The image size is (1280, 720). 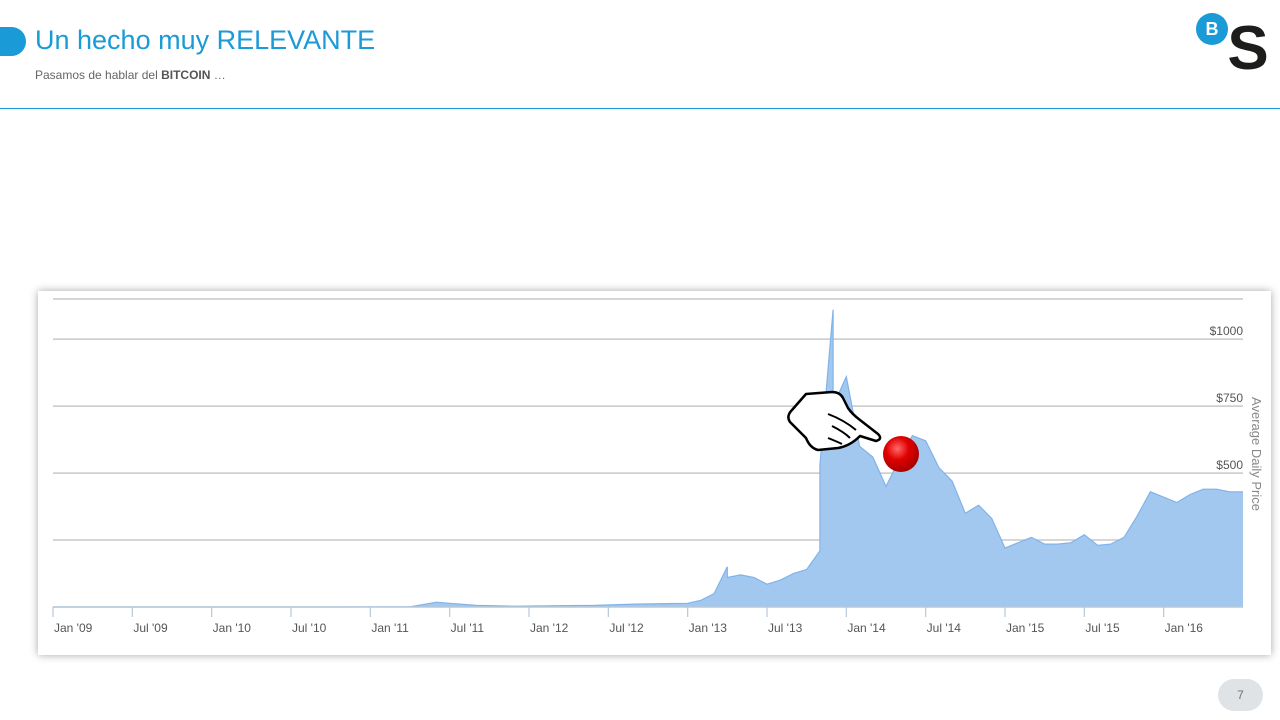 What do you see at coordinates (785, 628) in the screenshot?
I see `x-tick-label: Jul '13` at bounding box center [785, 628].